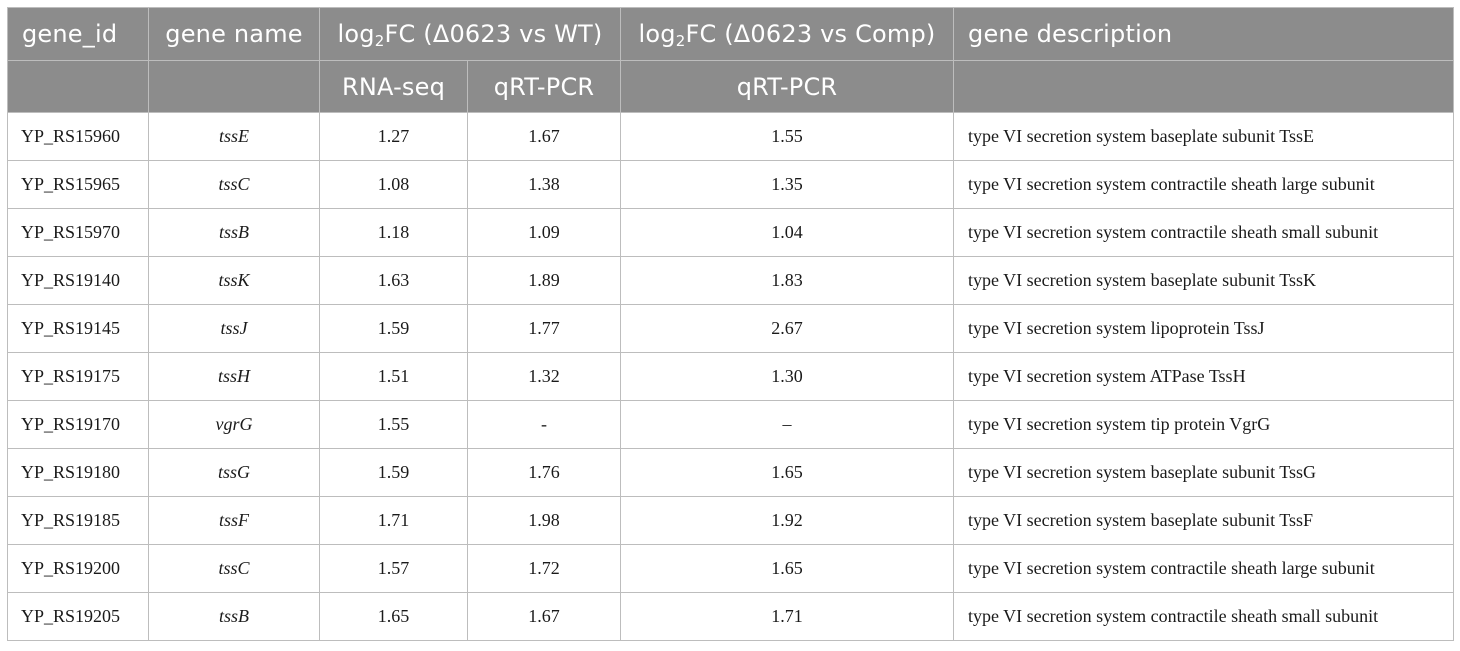  Describe the element at coordinates (544, 568) in the screenshot. I see `qrt-pcr-wt-cell: 1.72` at that location.